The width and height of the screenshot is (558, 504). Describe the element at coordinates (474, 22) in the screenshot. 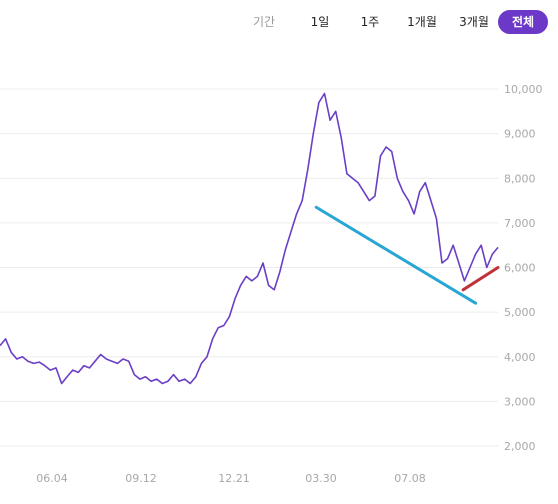

I see `period-3month-button: 3개월` at that location.